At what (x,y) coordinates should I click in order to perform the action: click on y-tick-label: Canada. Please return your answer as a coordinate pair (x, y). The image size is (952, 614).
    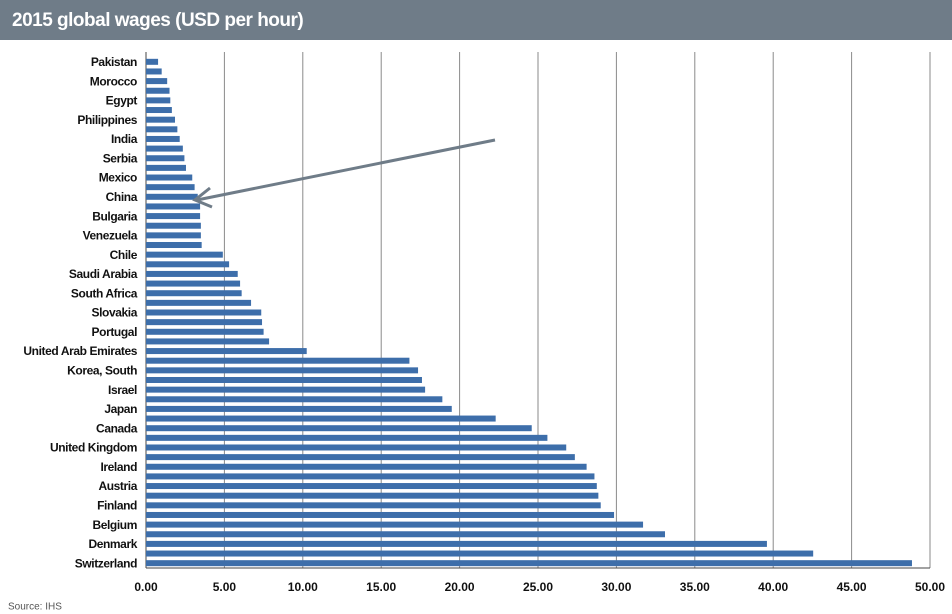
    Looking at the image, I should click on (117, 428).